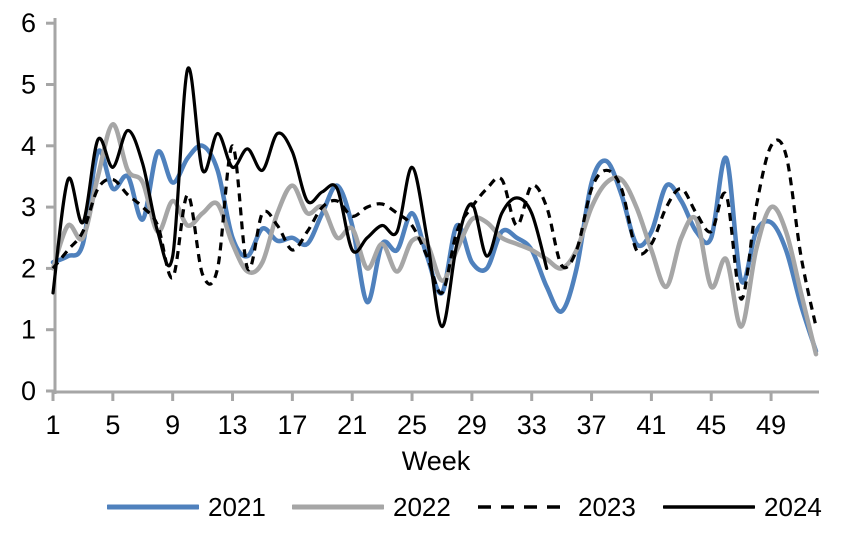  What do you see at coordinates (232, 425) in the screenshot?
I see `x-tick-label: 13` at bounding box center [232, 425].